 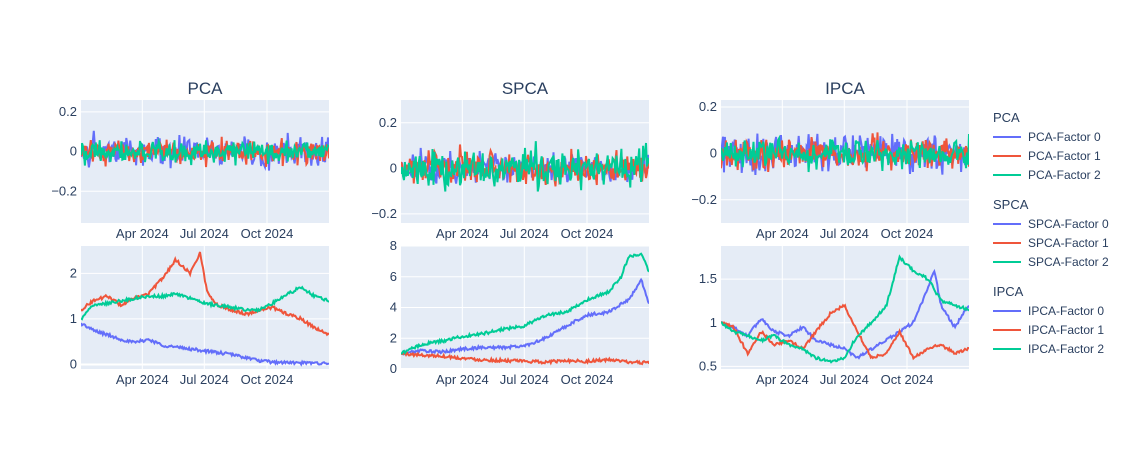 What do you see at coordinates (1064, 156) in the screenshot?
I see `legend-item-label: PCA-Factor 1` at bounding box center [1064, 156].